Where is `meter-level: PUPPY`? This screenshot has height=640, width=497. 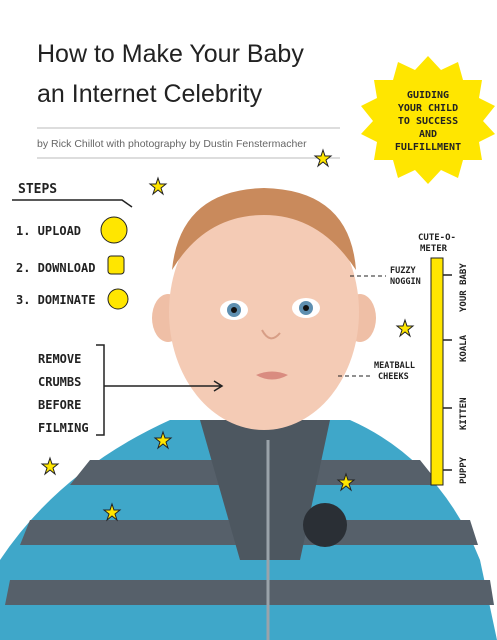
meter-level: PUPPY is located at coordinates (464, 470).